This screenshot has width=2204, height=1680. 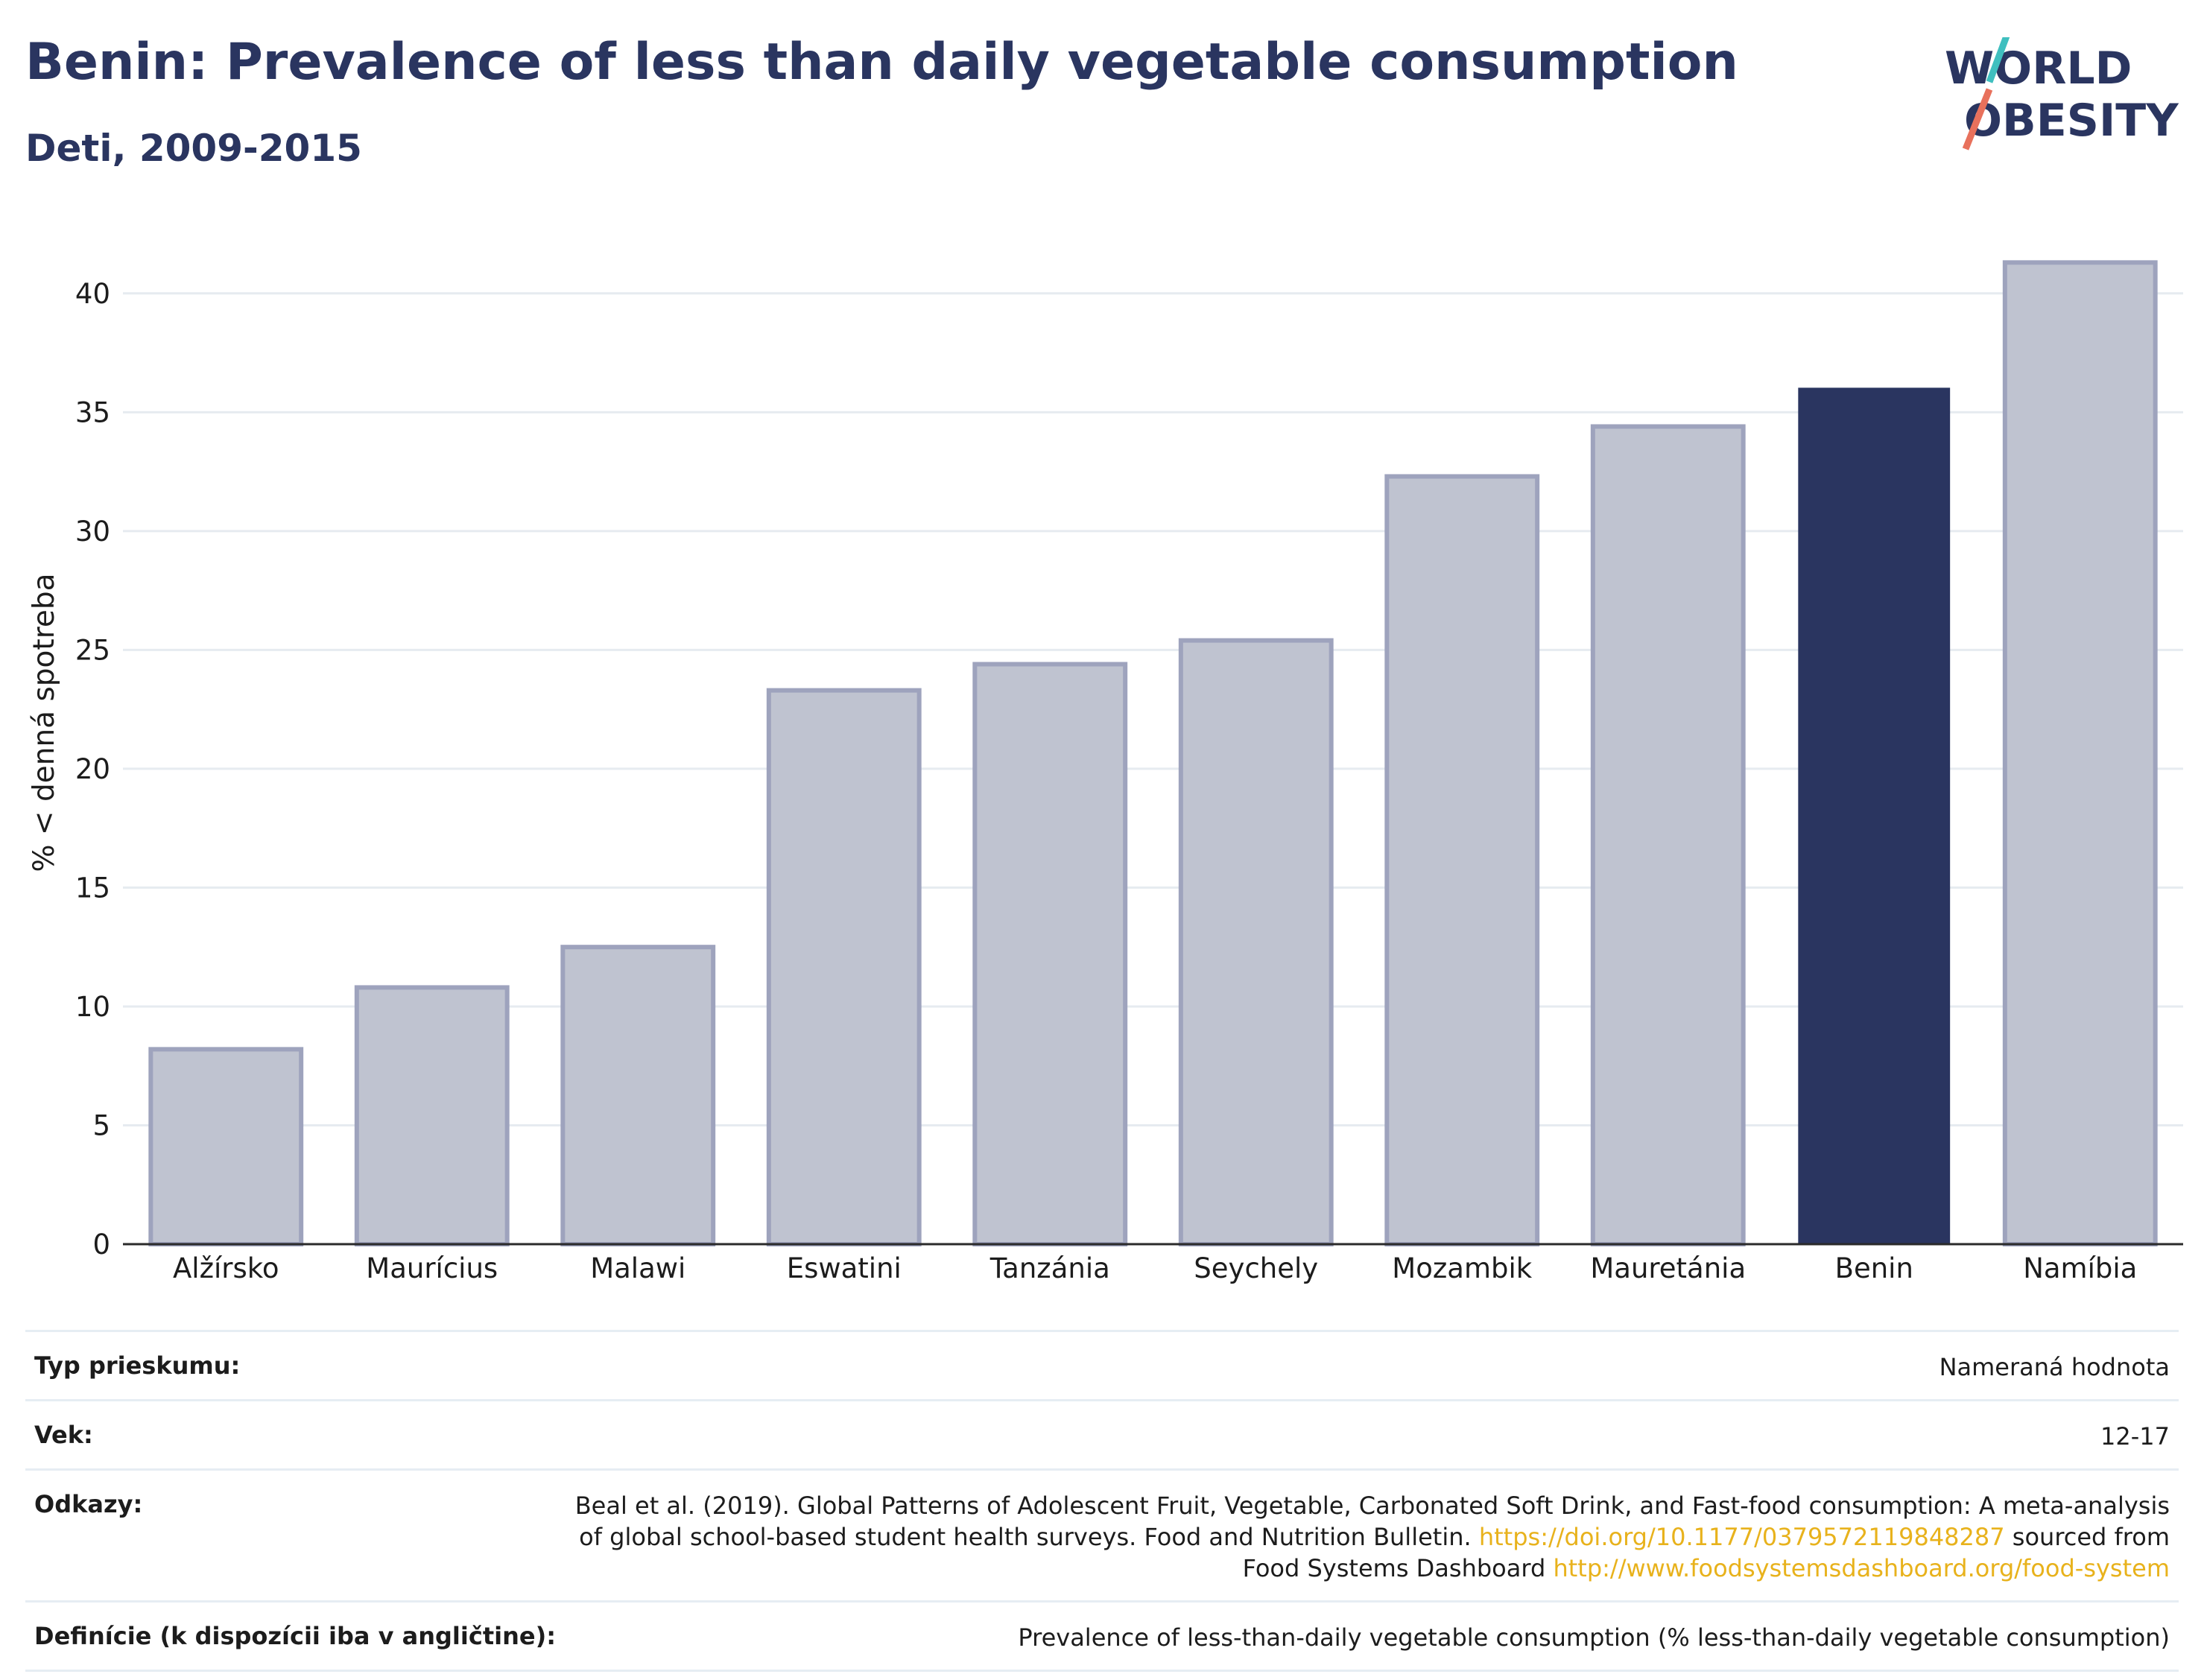 I want to click on y-tick-label: 5, so click(x=101, y=1125).